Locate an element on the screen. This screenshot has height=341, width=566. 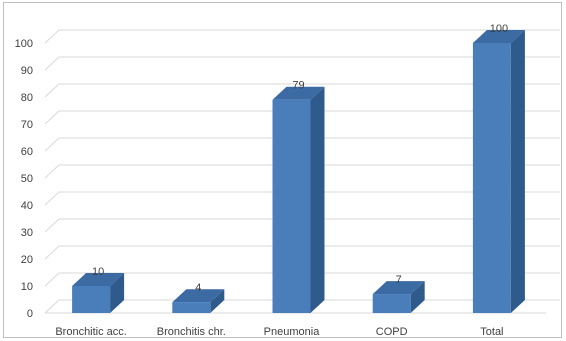
data-label: 100 is located at coordinates (499, 29).